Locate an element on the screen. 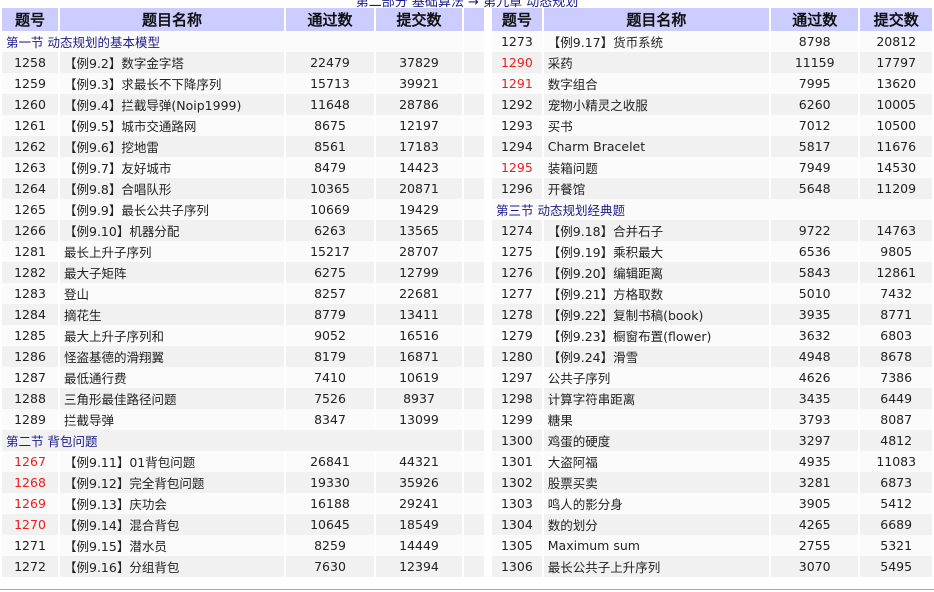 The width and height of the screenshot is (934, 592). problem-name-link: 【例9.10】机器分配 is located at coordinates (172, 230).